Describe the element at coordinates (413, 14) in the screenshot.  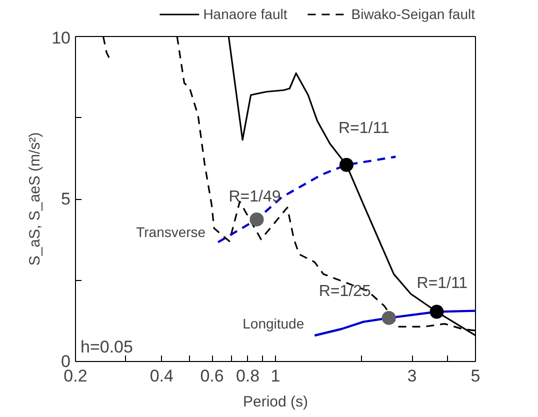
I see `legend-label: Biwako-Seigan fault` at that location.